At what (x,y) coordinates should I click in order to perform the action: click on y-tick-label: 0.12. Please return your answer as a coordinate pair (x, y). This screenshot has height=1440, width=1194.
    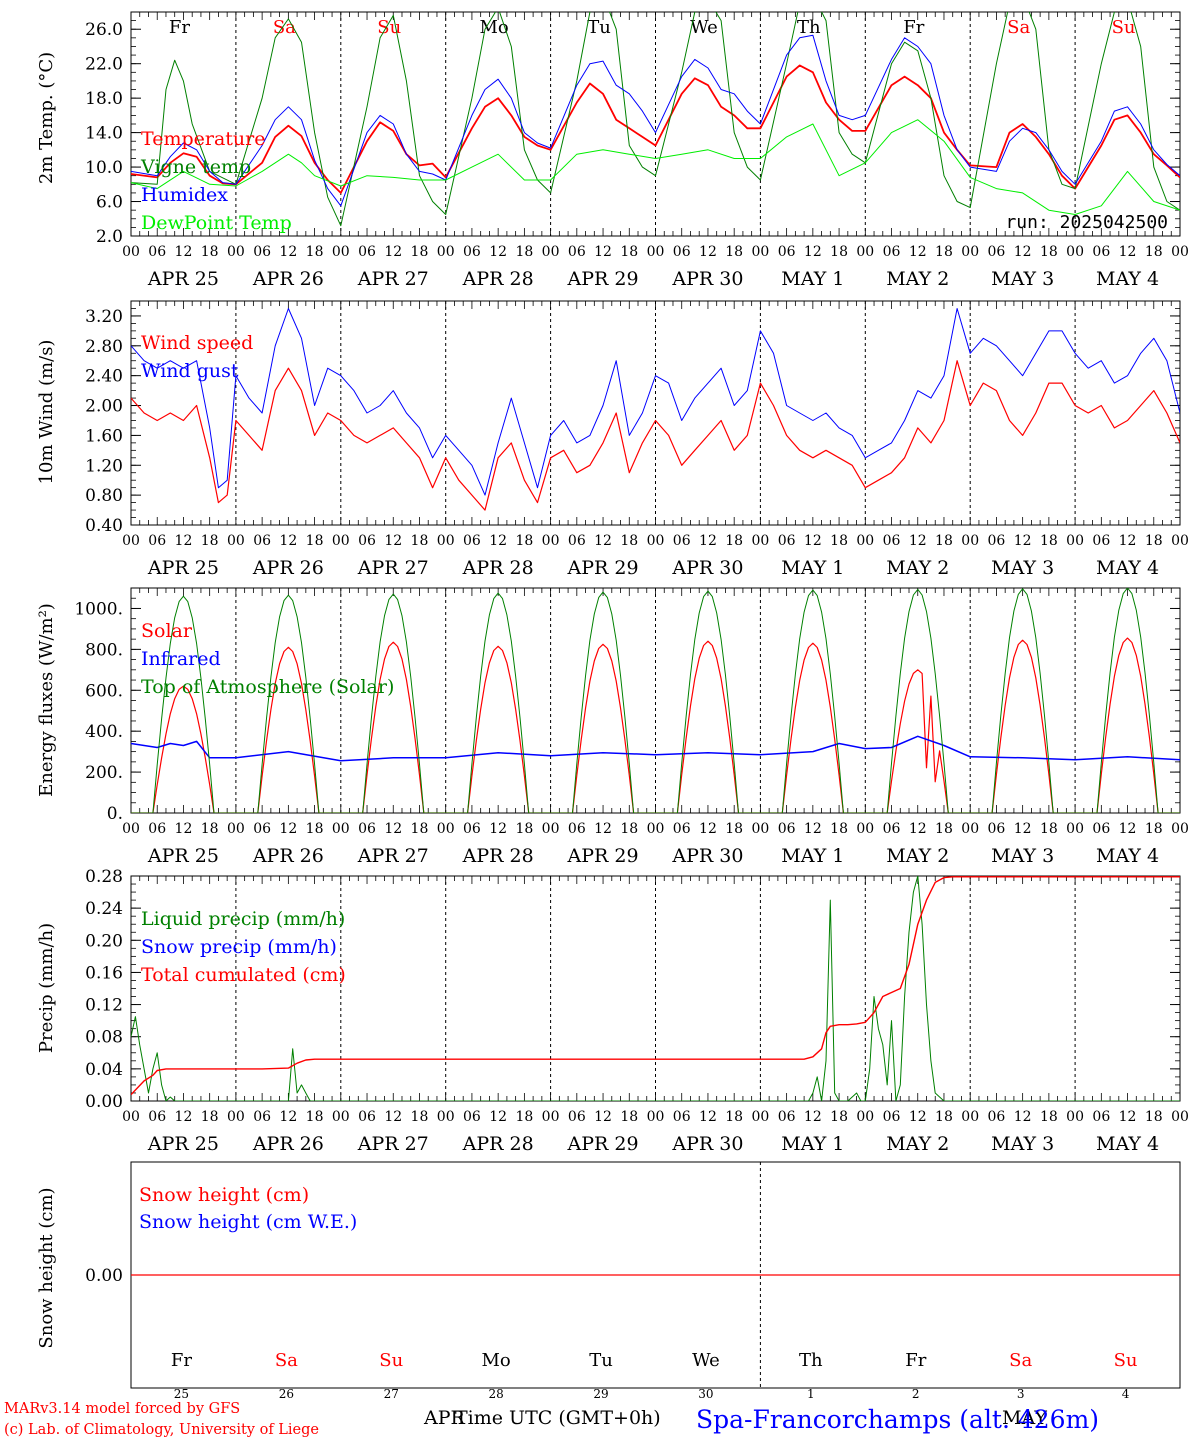
    Looking at the image, I should click on (104, 1006).